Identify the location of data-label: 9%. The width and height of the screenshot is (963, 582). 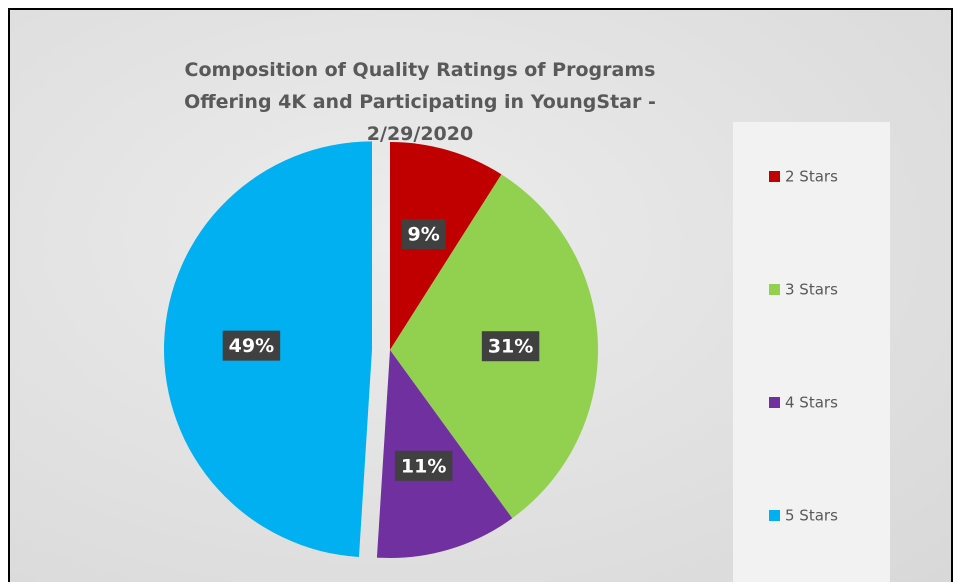
(424, 235).